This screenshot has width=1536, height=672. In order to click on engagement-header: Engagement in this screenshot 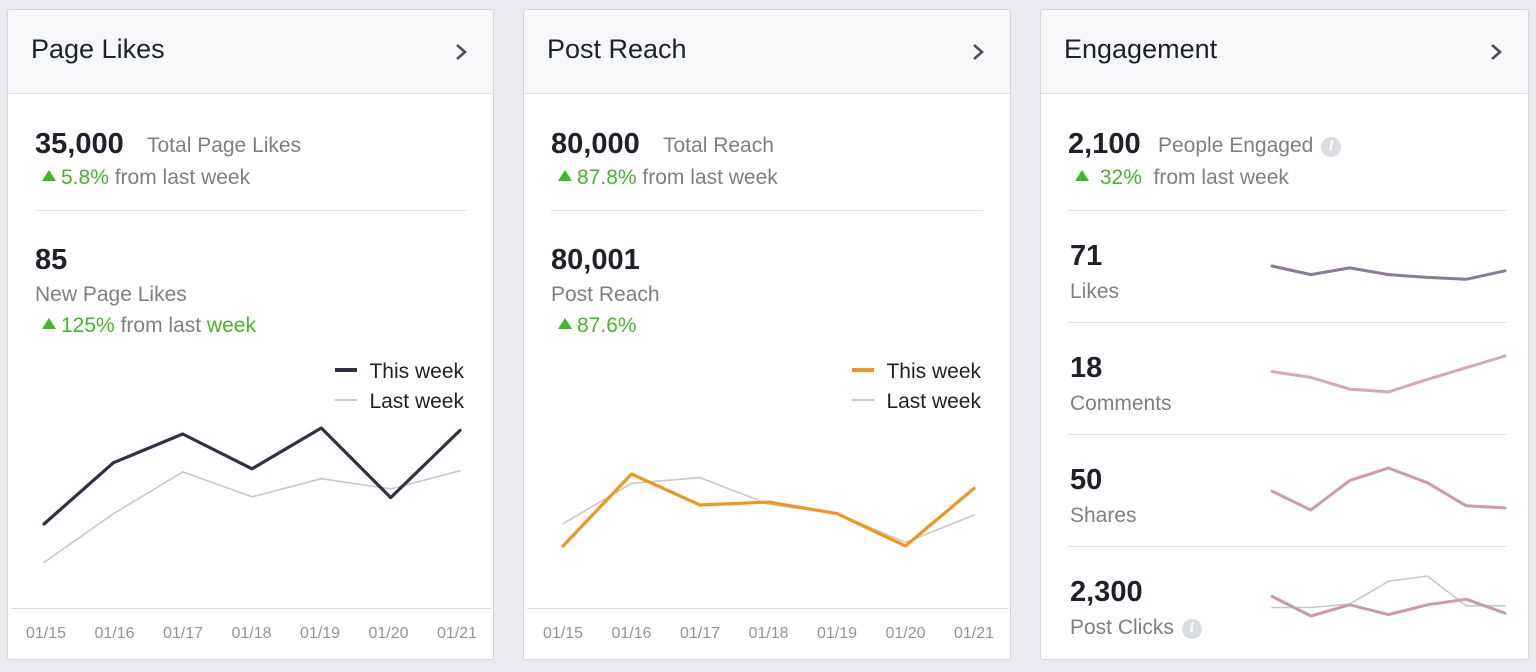, I will do `click(1284, 52)`.